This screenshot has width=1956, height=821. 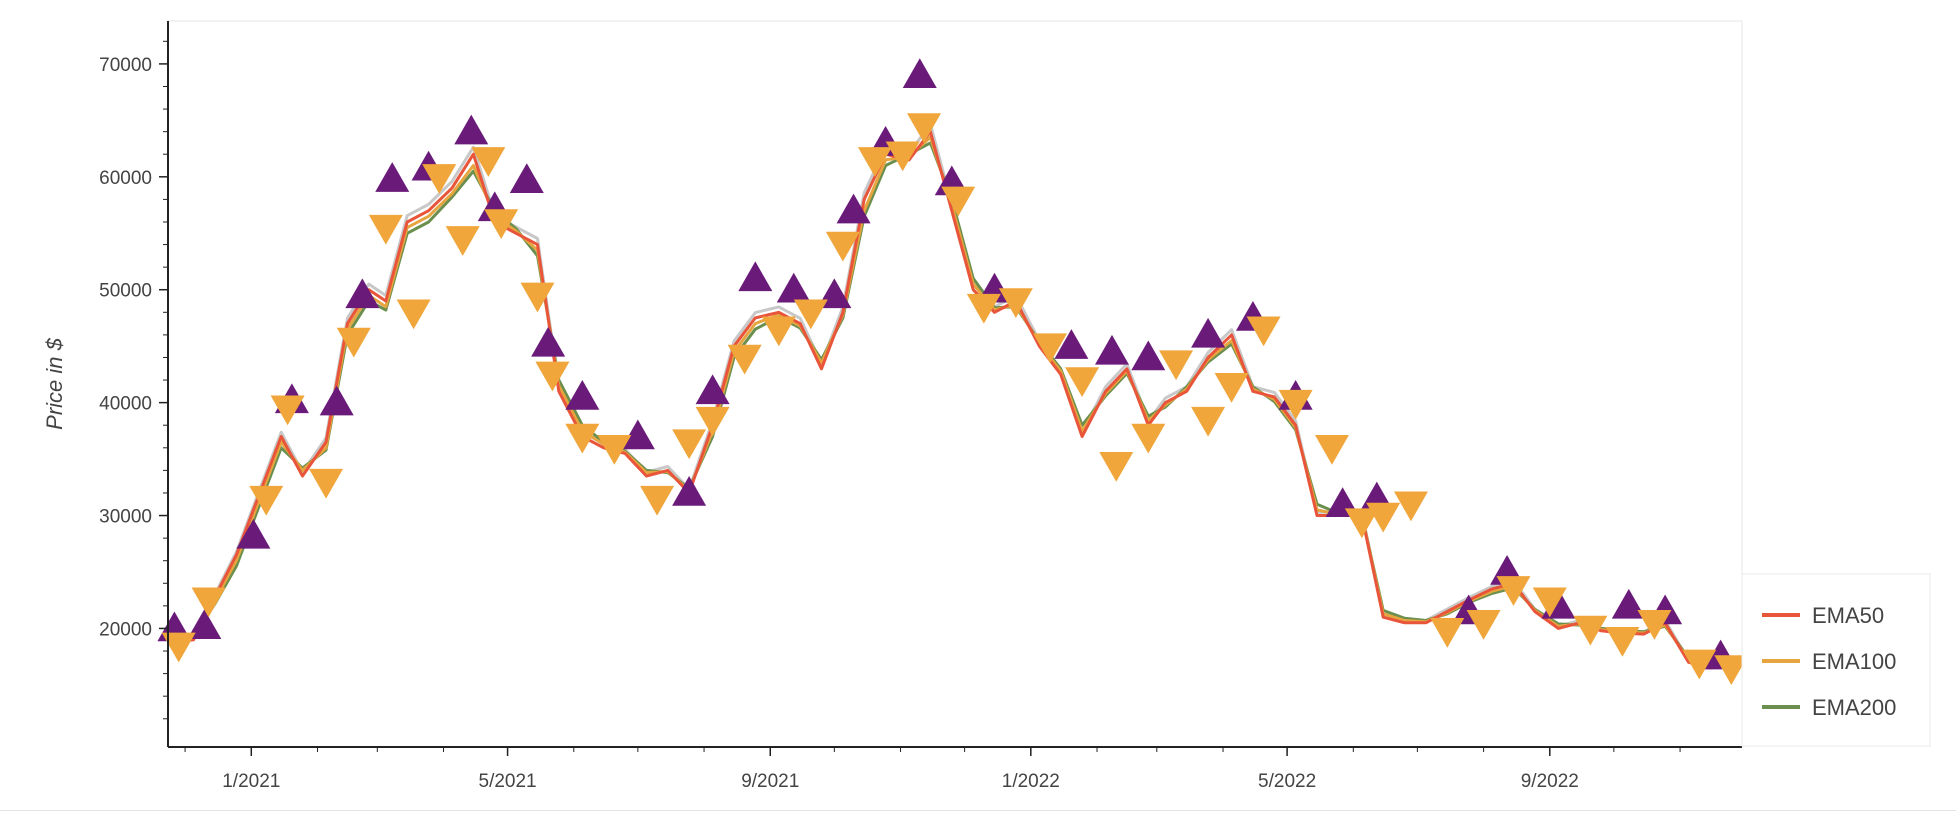 I want to click on x-axis: 1/2021 5/2021 9/2021 1/2022 5/2022 9/2022, so click(x=932, y=769).